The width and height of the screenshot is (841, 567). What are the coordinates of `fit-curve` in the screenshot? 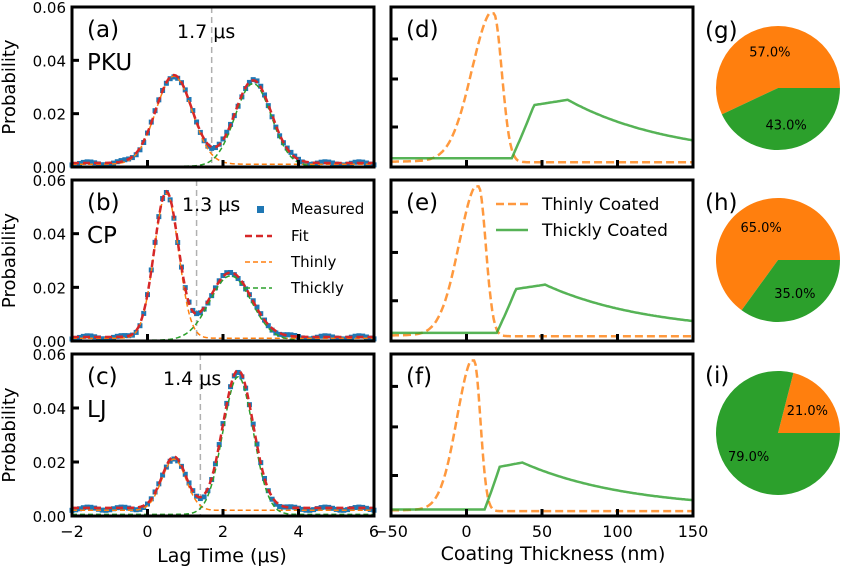 It's located at (223, 119).